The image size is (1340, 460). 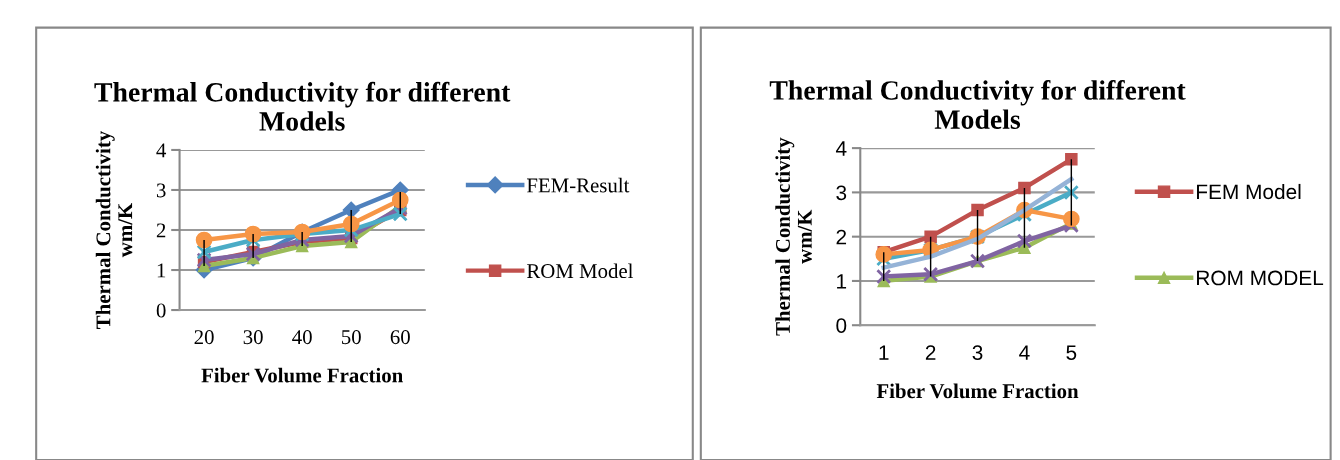 What do you see at coordinates (302, 337) in the screenshot?
I see `x-tick-label: 40` at bounding box center [302, 337].